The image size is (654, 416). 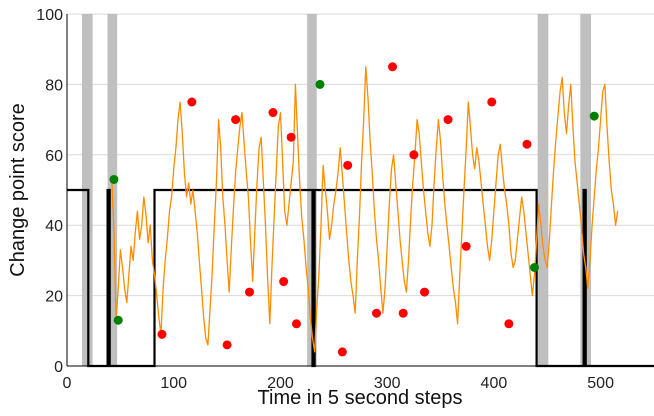 I want to click on x-tick-label-300: 300, so click(x=387, y=383).